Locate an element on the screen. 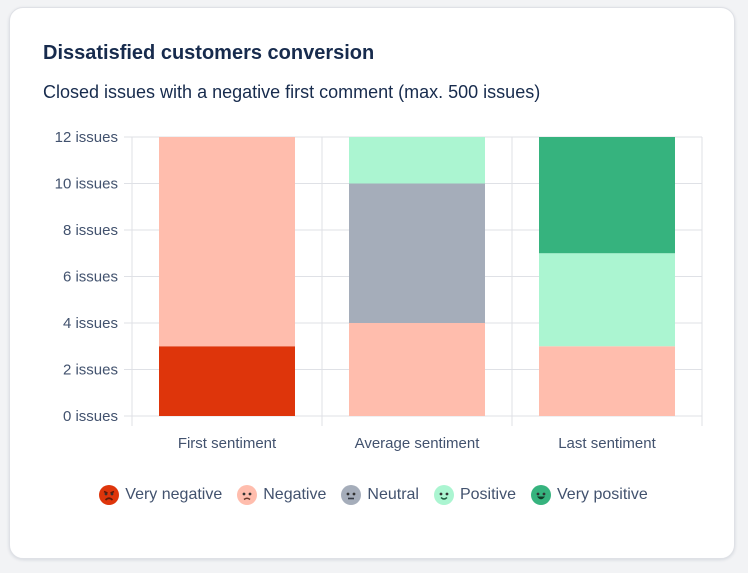 This screenshot has height=573, width=748. neutral-face-icon is located at coordinates (351, 495).